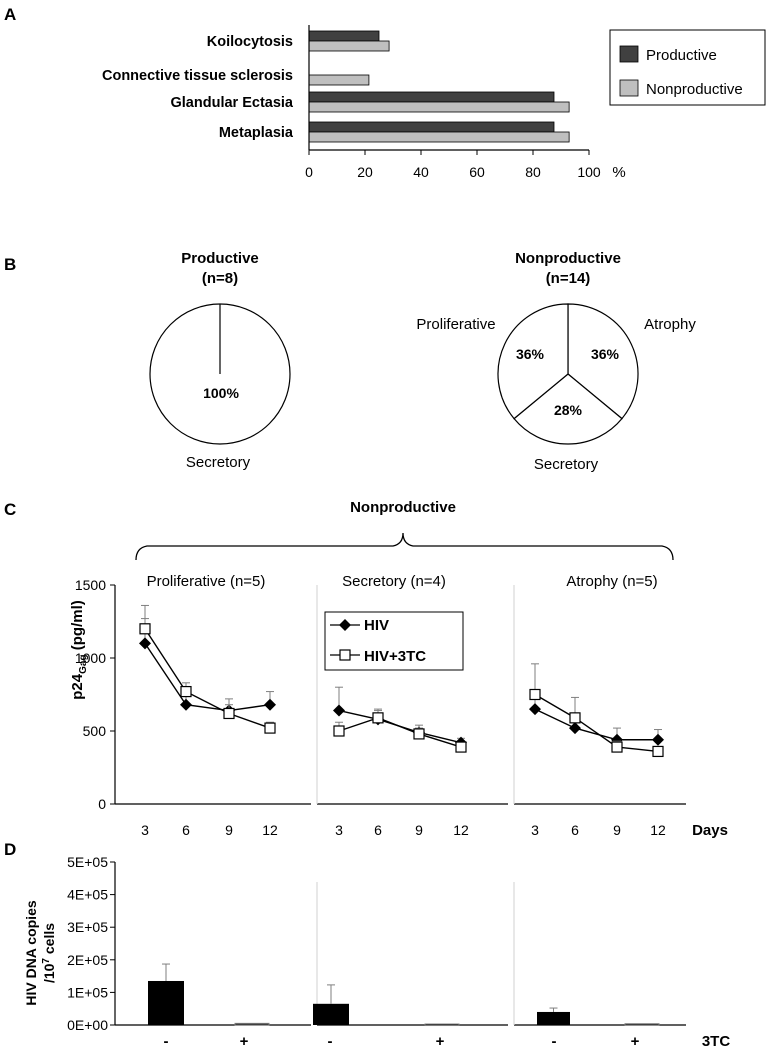  Describe the element at coordinates (213, 705) in the screenshot. I see `line-group-0: Proliferative (n=5) 3 6 9 12` at that location.